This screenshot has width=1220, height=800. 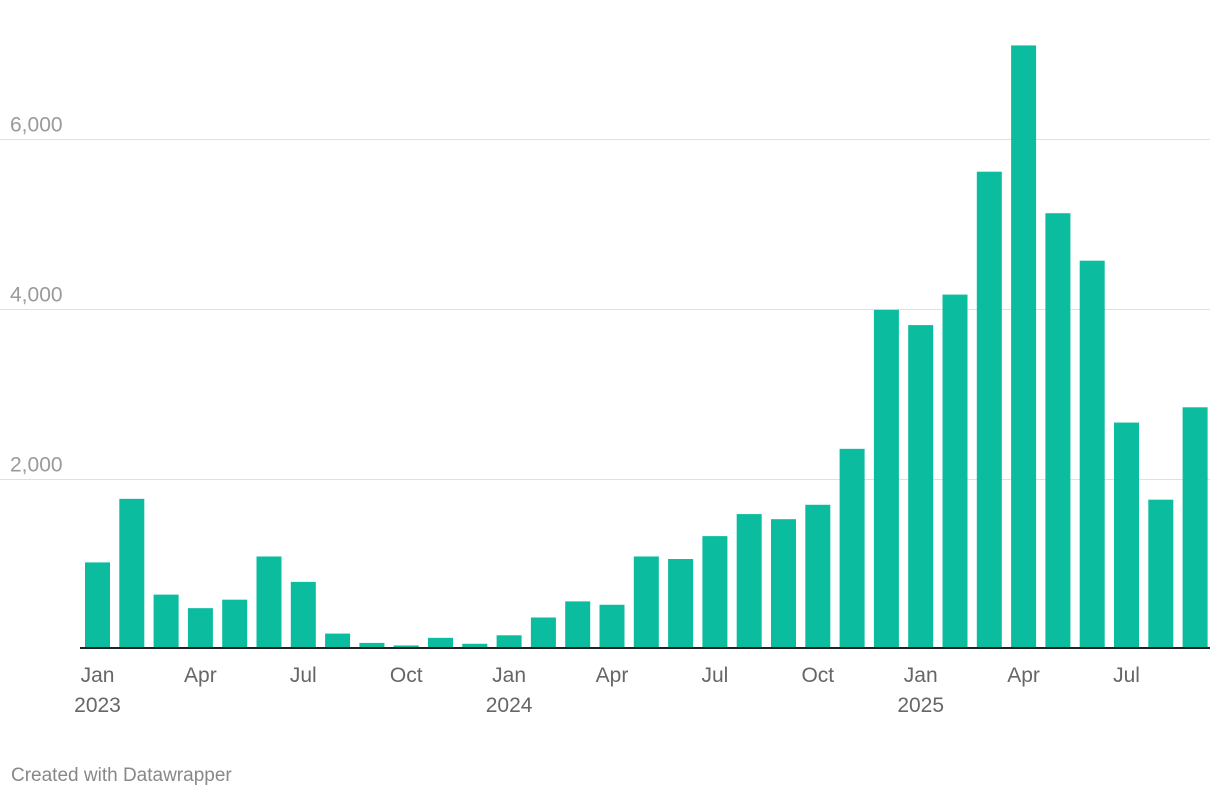 I want to click on bar-mar-2023, so click(x=166, y=621).